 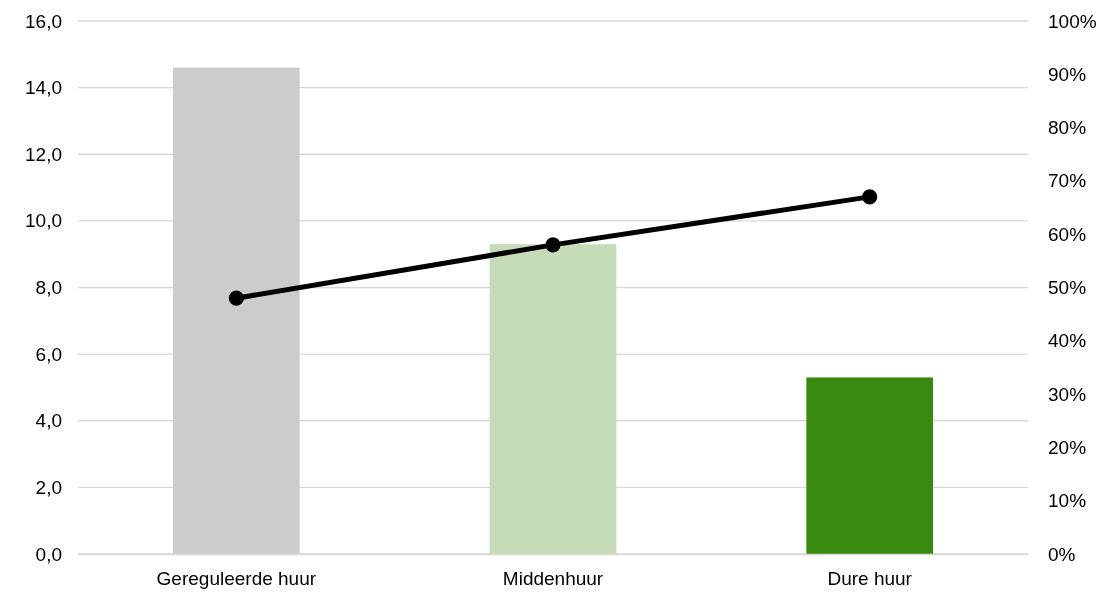 I want to click on y-tick-label: 14,0, so click(x=43, y=88).